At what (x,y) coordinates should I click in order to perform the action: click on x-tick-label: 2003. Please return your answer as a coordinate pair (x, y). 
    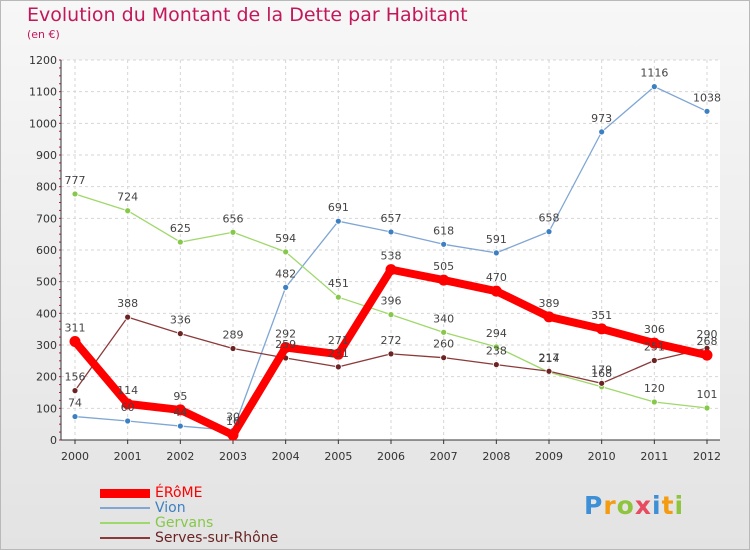
    Looking at the image, I should click on (233, 456).